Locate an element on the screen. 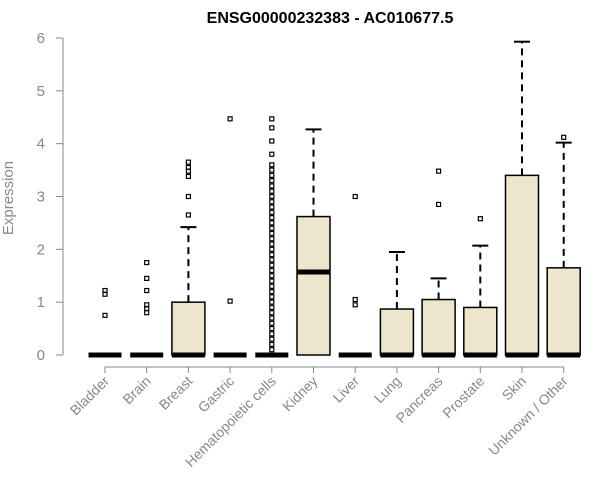 Image resolution: width=600 pixels, height=500 pixels. x-tick-label: Skin is located at coordinates (514, 388).